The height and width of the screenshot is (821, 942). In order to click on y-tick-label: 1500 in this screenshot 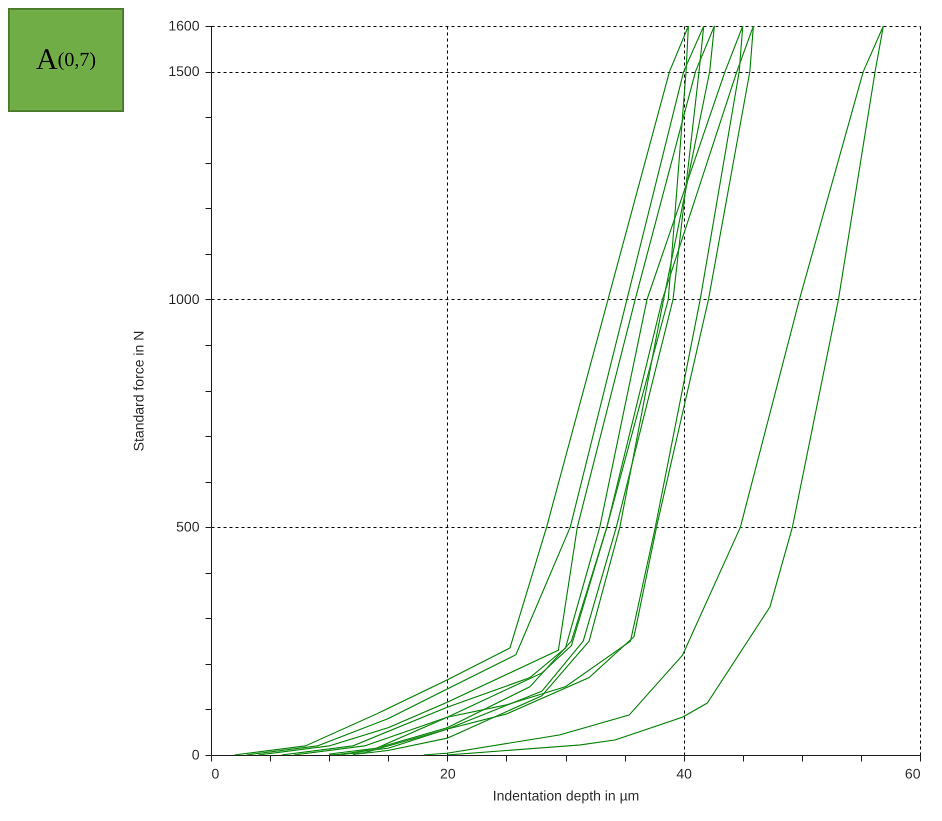, I will do `click(184, 71)`.